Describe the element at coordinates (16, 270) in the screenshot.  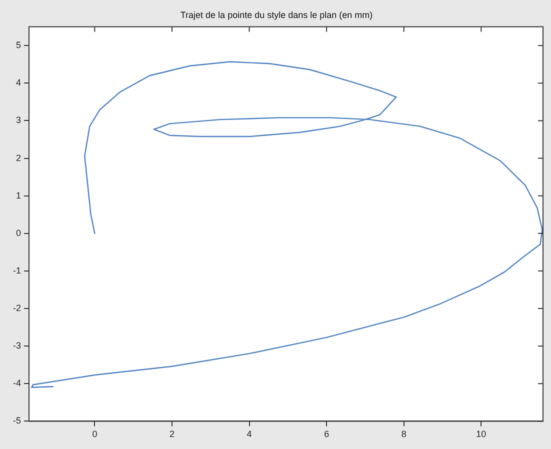
I see `y-tick-label: -1` at that location.